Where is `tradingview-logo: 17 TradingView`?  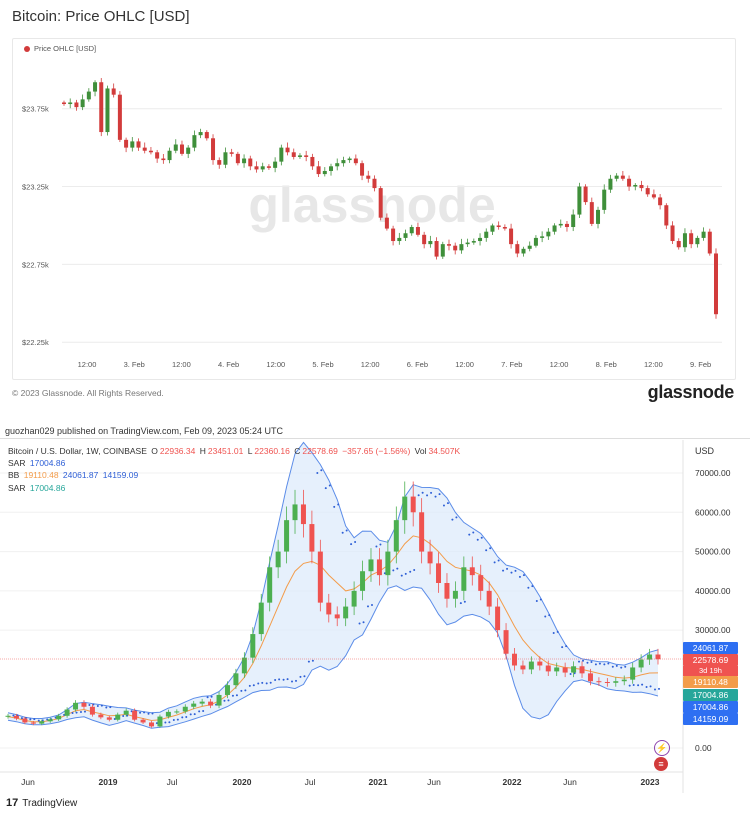
tradingview-logo: 17 TradingView is located at coordinates (41, 803).